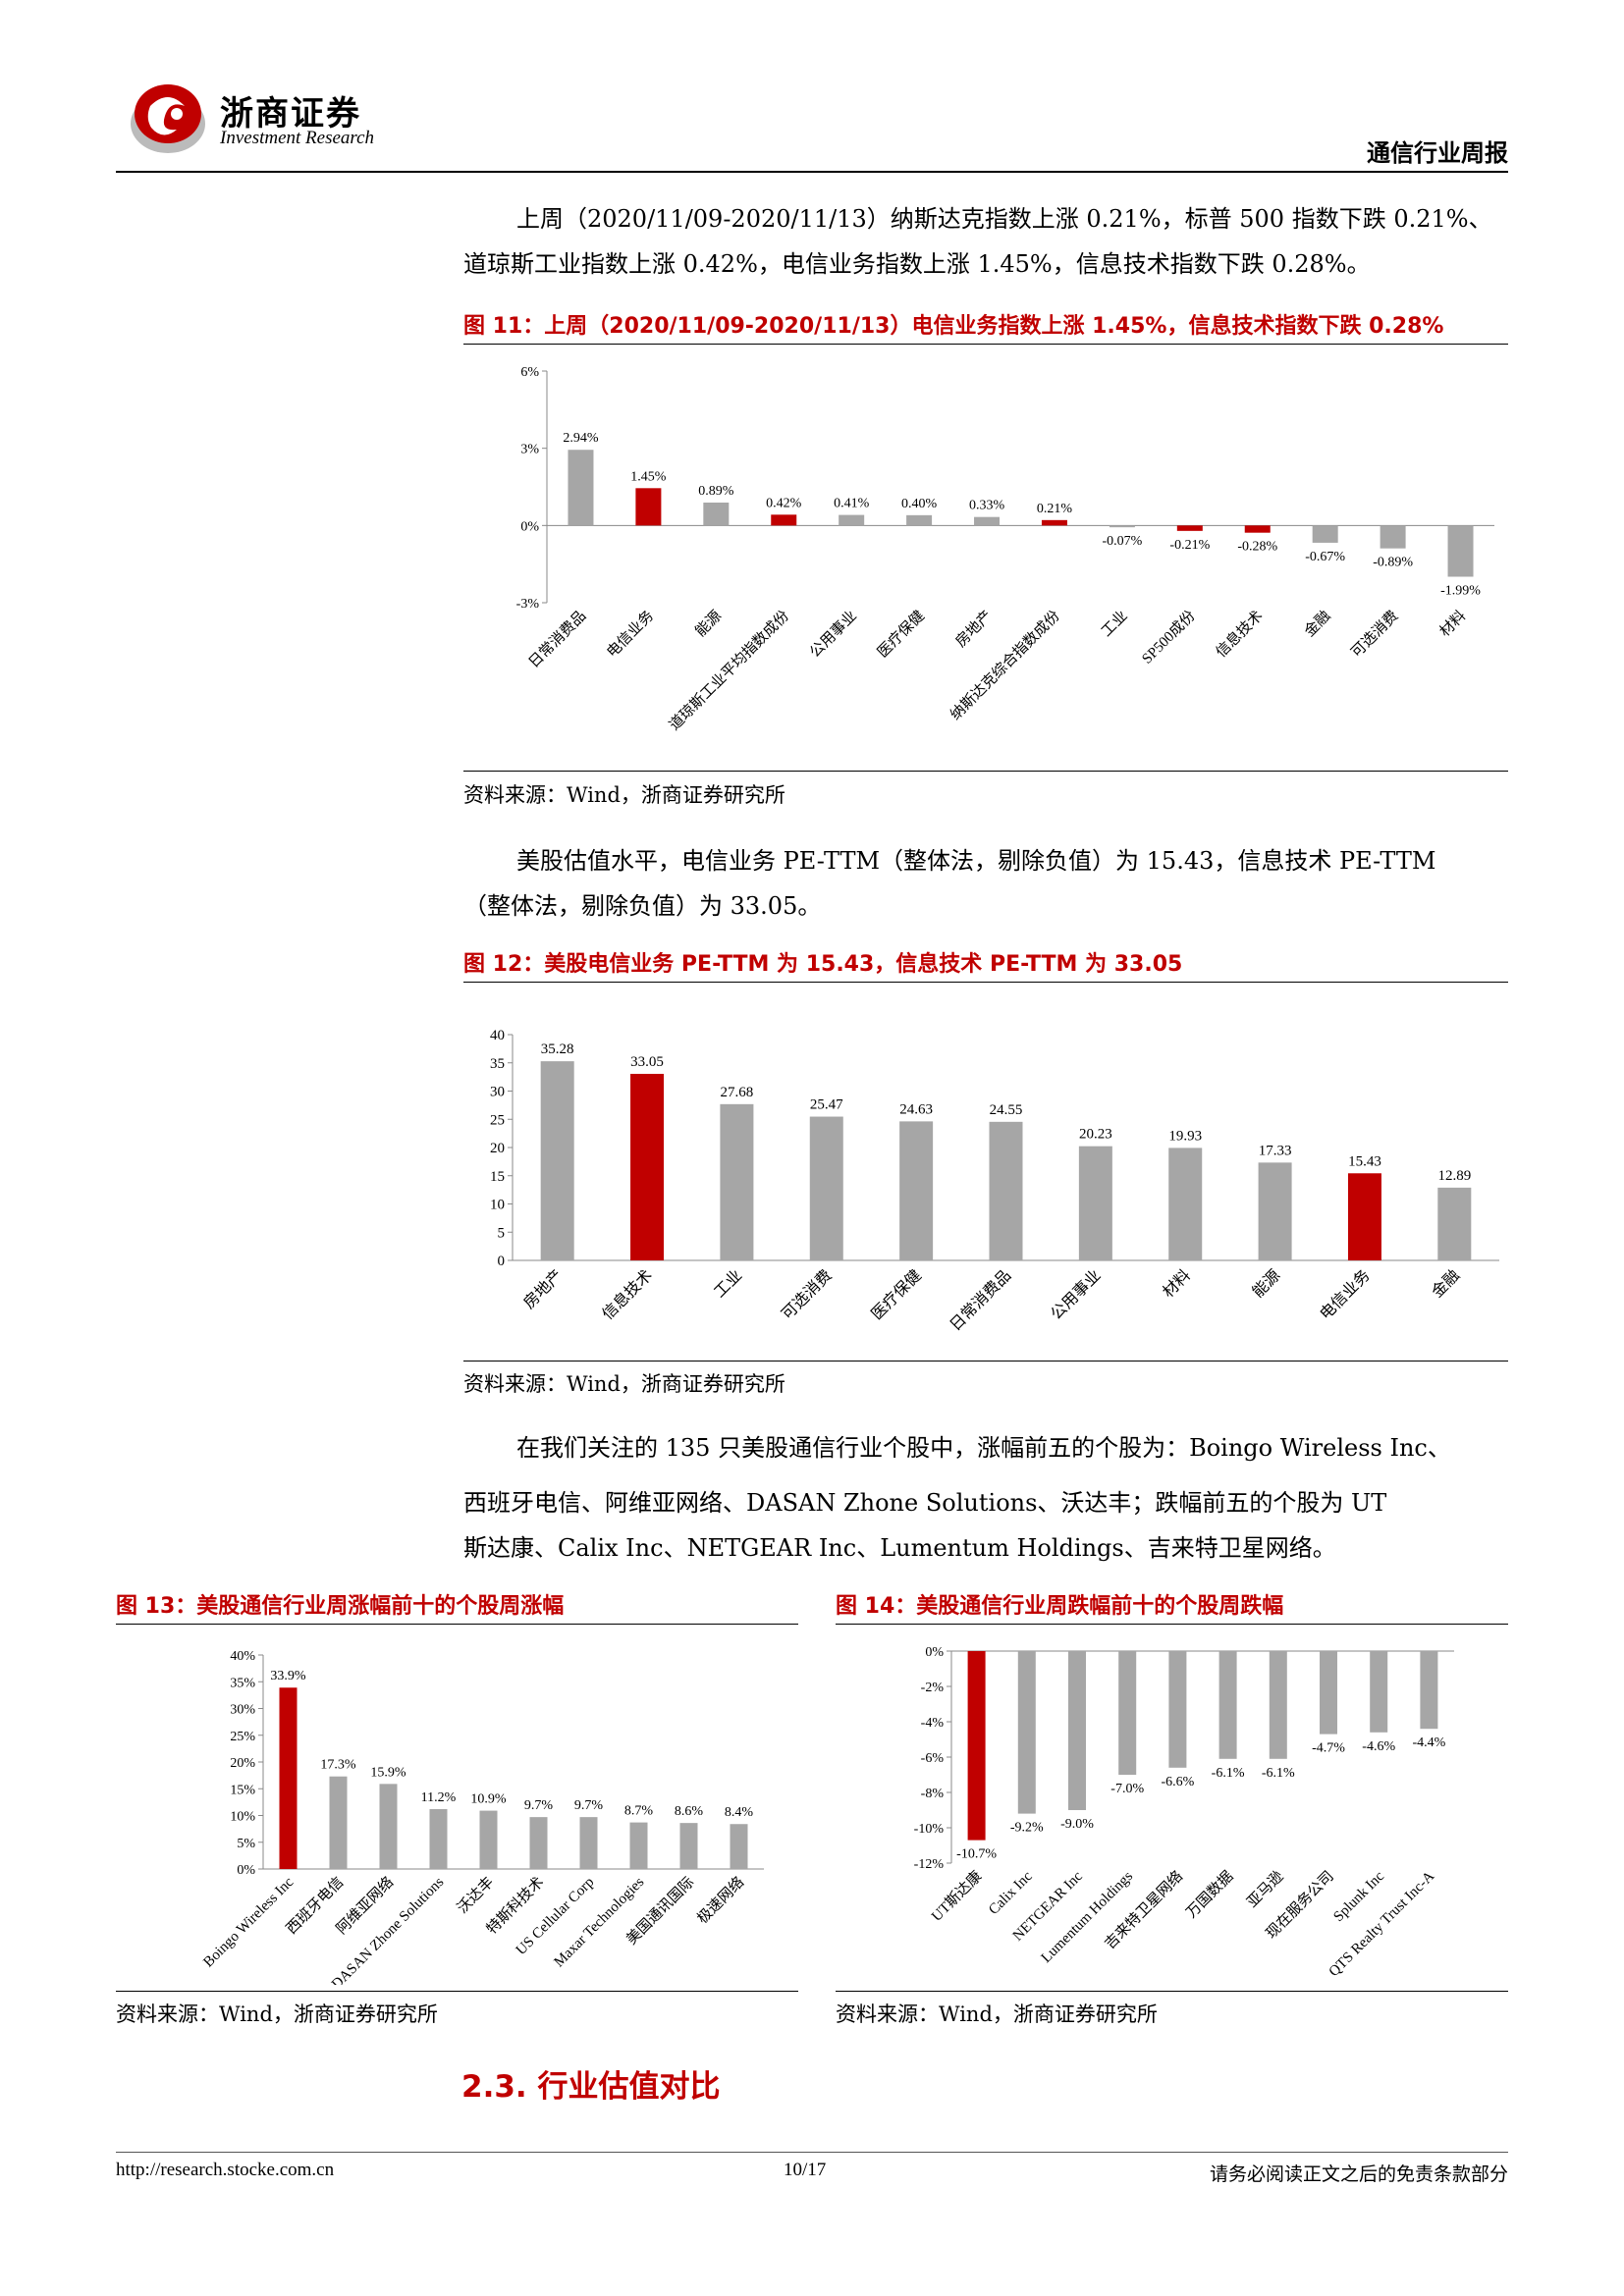 This screenshot has width=1624, height=2296. What do you see at coordinates (784, 503) in the screenshot?
I see `data-label: 0.42%` at bounding box center [784, 503].